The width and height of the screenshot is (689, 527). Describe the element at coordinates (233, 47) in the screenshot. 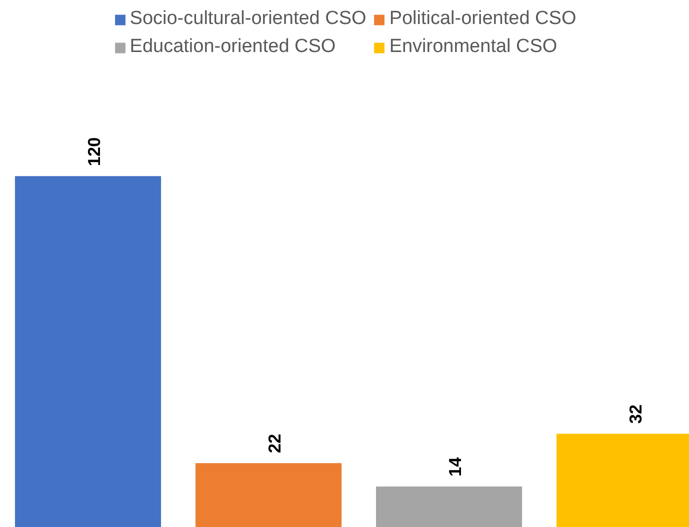

I see `legend-label: Education-oriented CSO` at that location.